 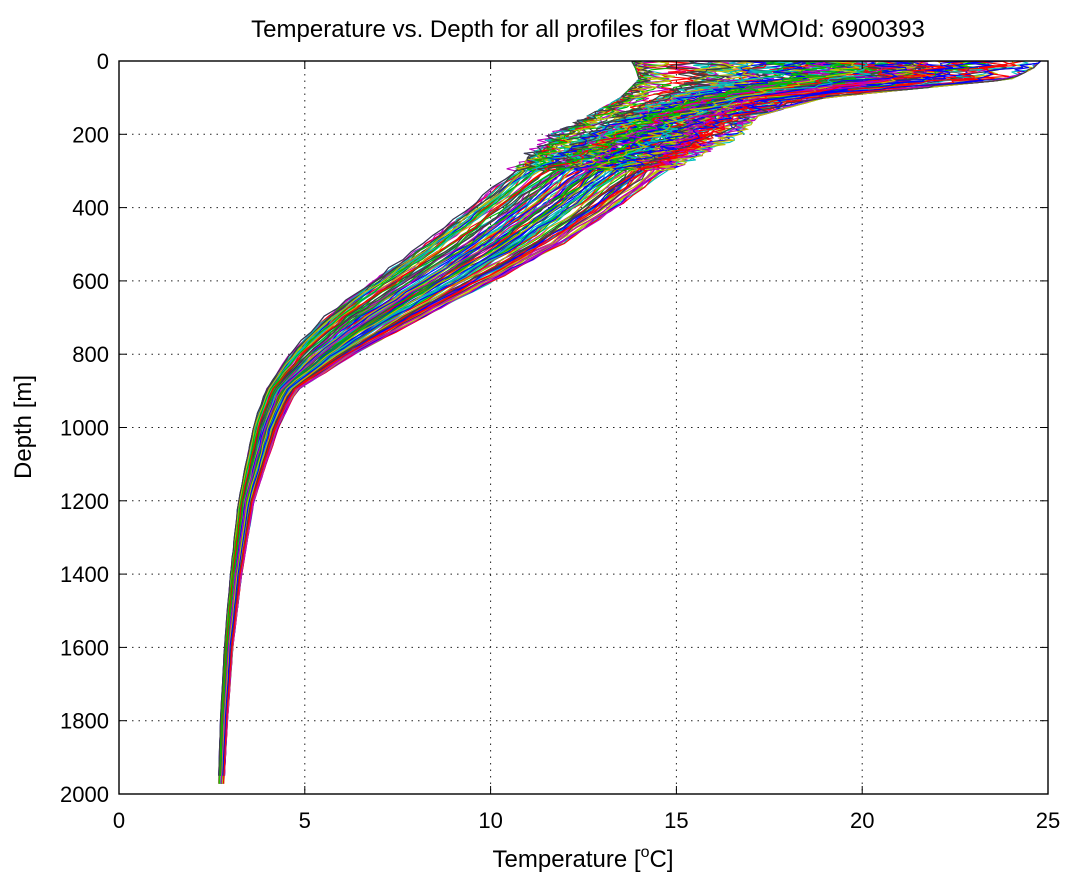 What do you see at coordinates (661, 859) in the screenshot?
I see `x-axis-label-suffix: C]` at bounding box center [661, 859].